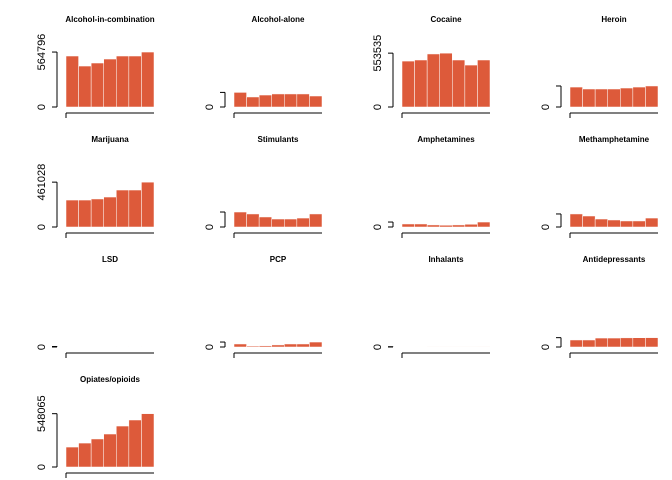 The image size is (672, 480). I want to click on panel-title: Marijuana, so click(110, 139).